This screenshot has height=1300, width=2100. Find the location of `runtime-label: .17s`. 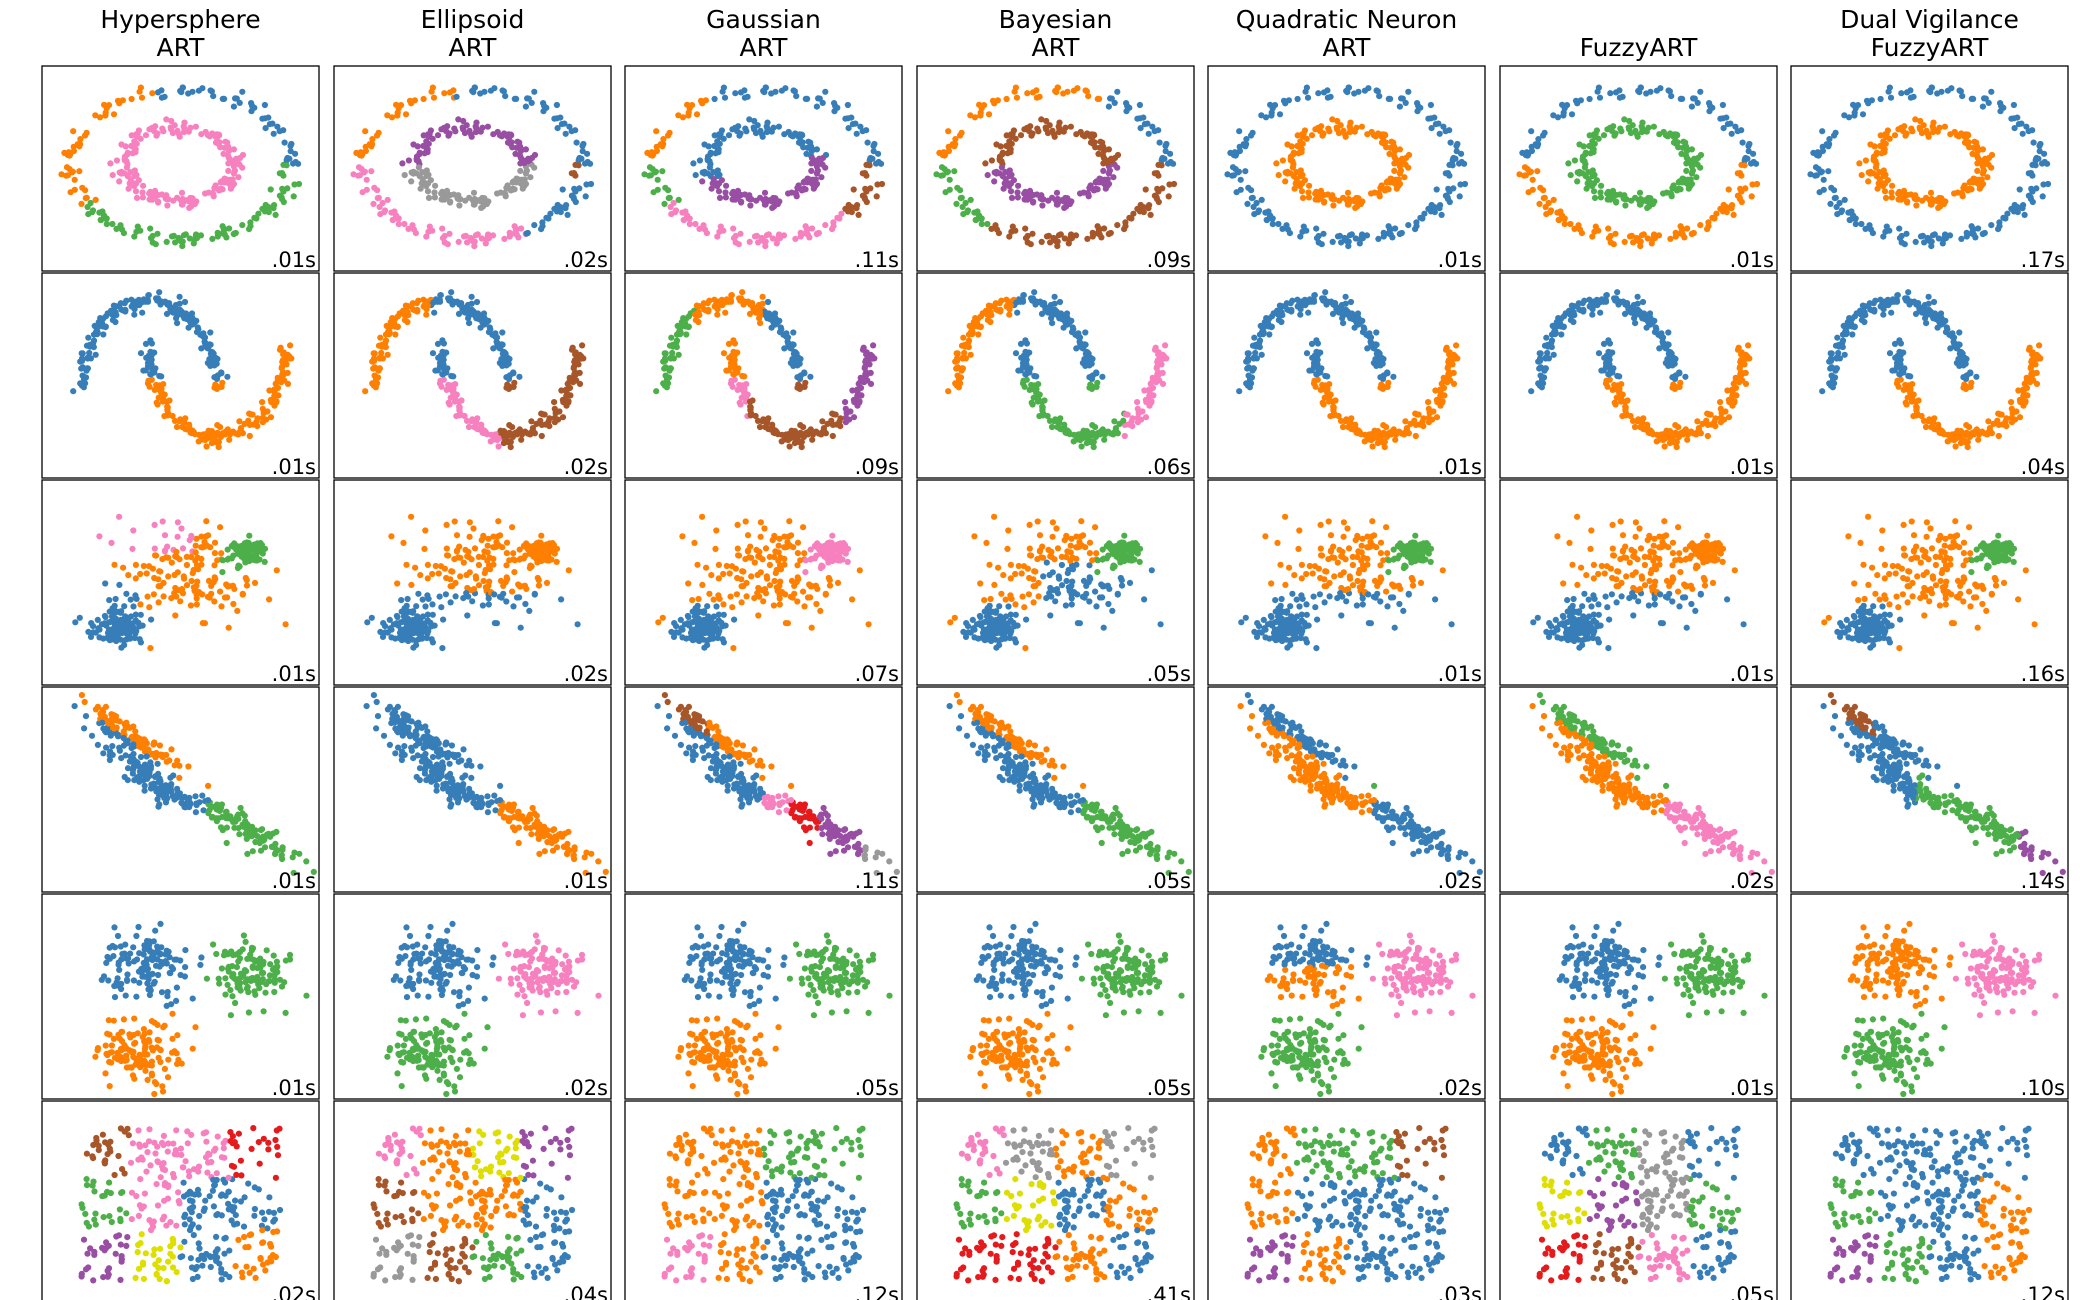

runtime-label: .17s is located at coordinates (2043, 260).